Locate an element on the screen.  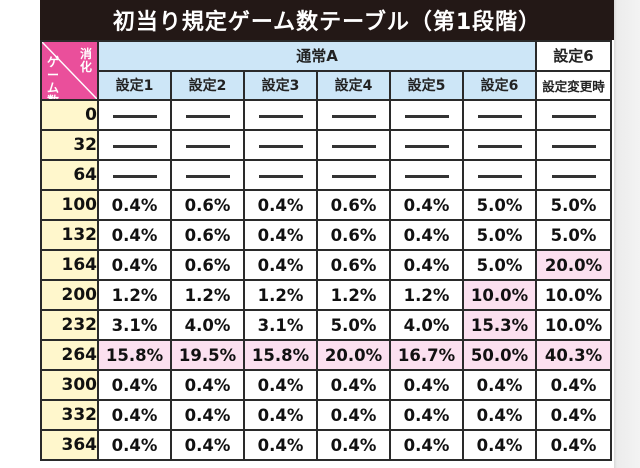
column-header: 設定5 is located at coordinates (426, 85).